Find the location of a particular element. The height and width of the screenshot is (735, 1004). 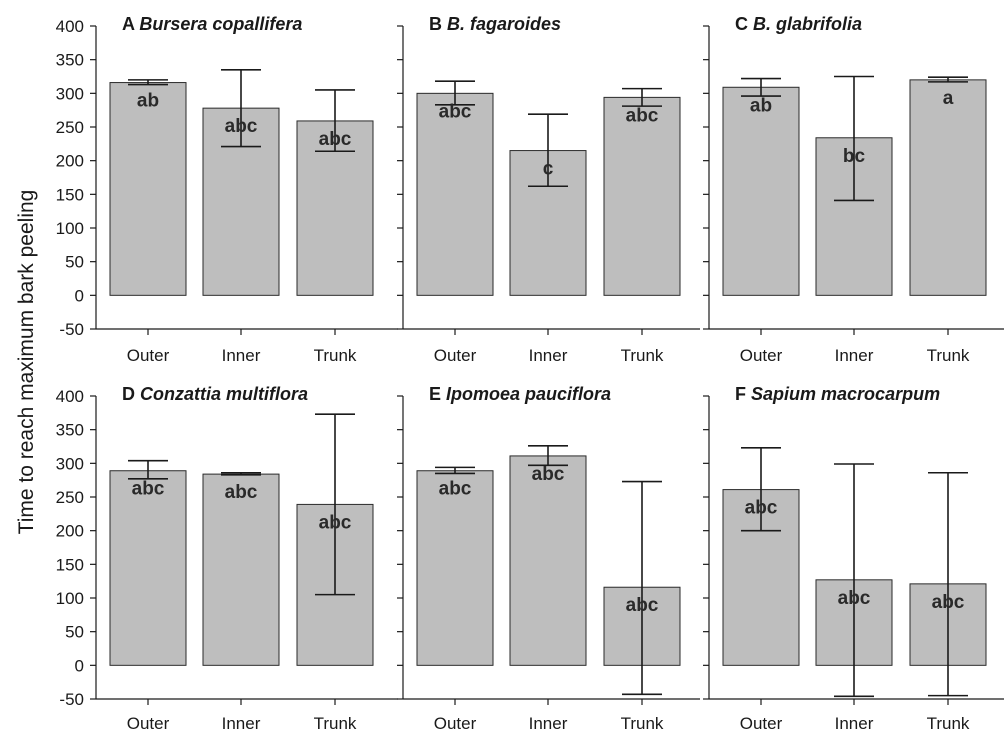

y-axis-label: Time to reach maximum bark peeling is located at coordinates (26, 362).